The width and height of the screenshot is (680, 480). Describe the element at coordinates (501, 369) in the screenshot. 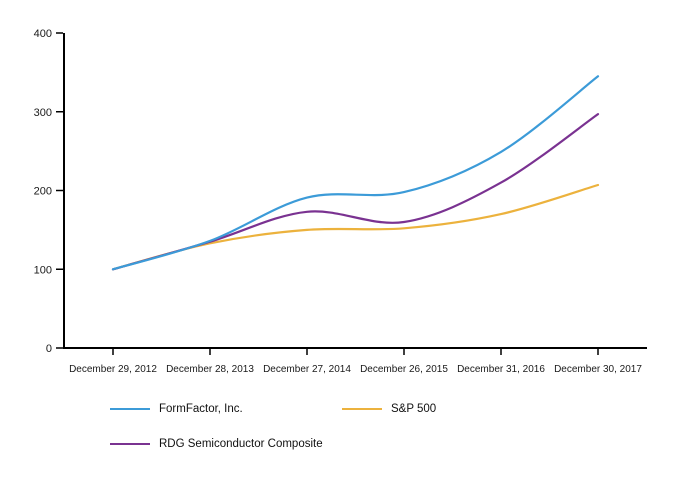

I see `x-tick-label: December 31, 2016` at that location.